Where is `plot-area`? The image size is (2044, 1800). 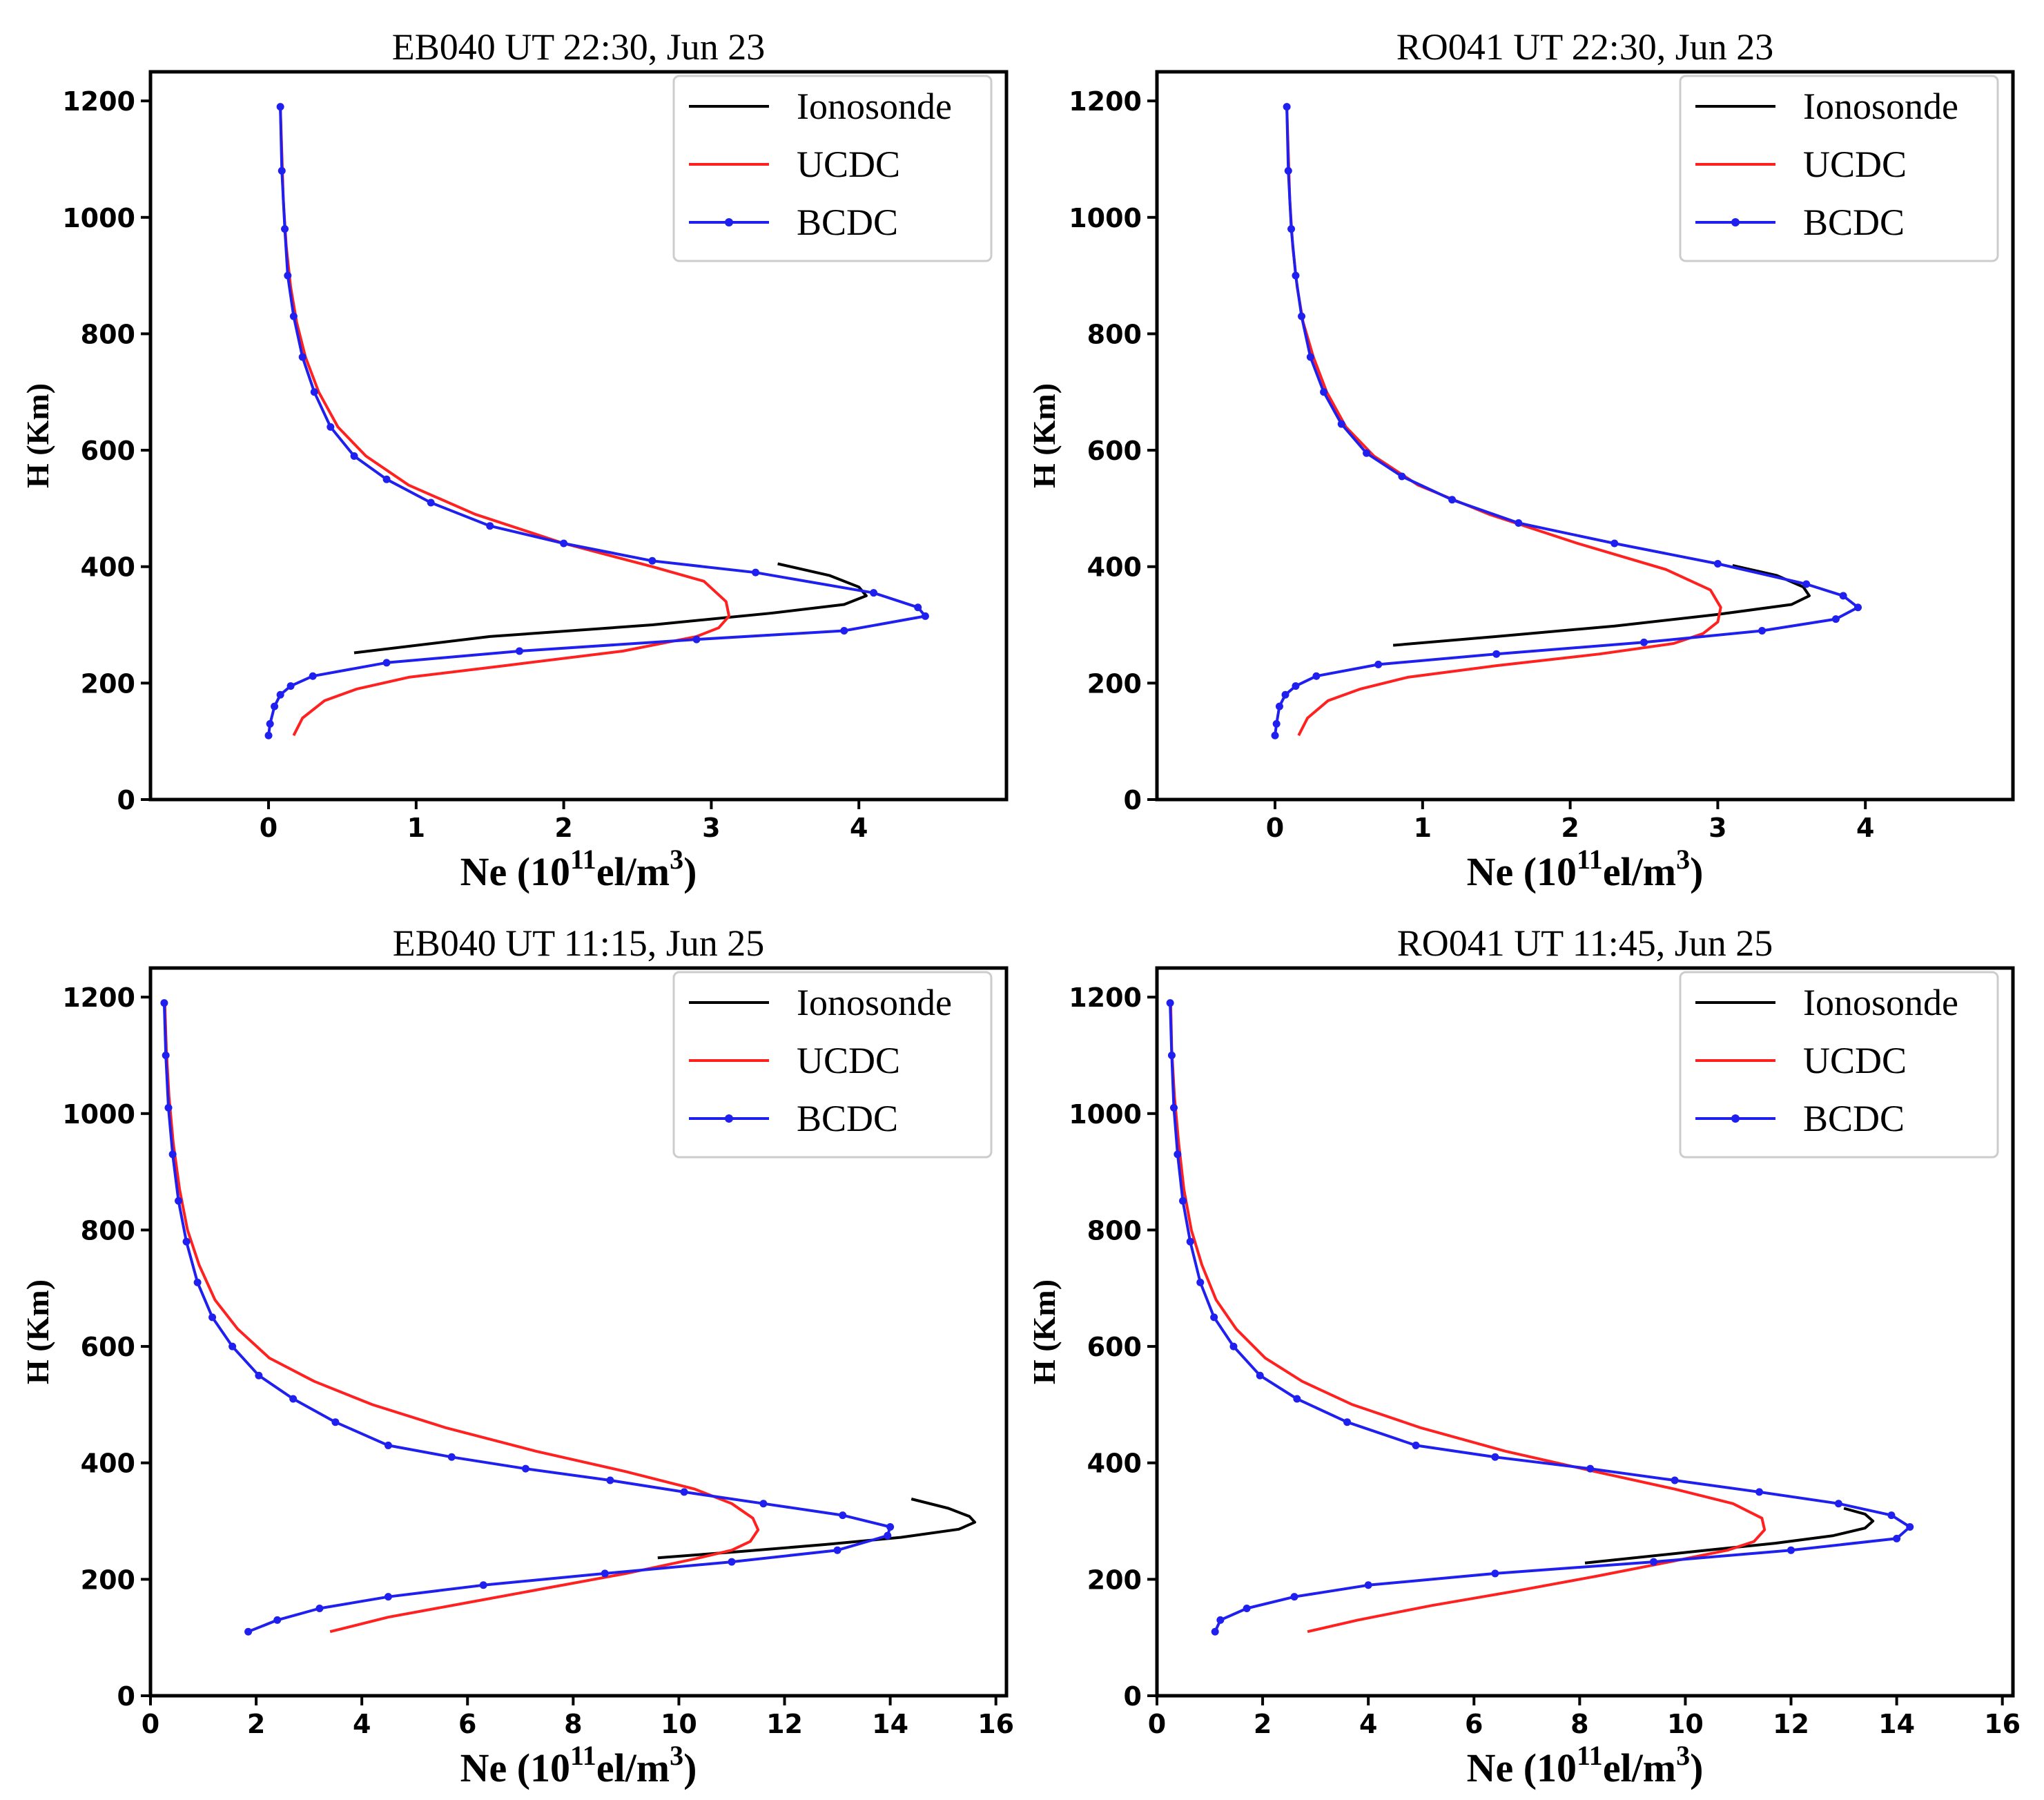 plot-area is located at coordinates (1566, 421).